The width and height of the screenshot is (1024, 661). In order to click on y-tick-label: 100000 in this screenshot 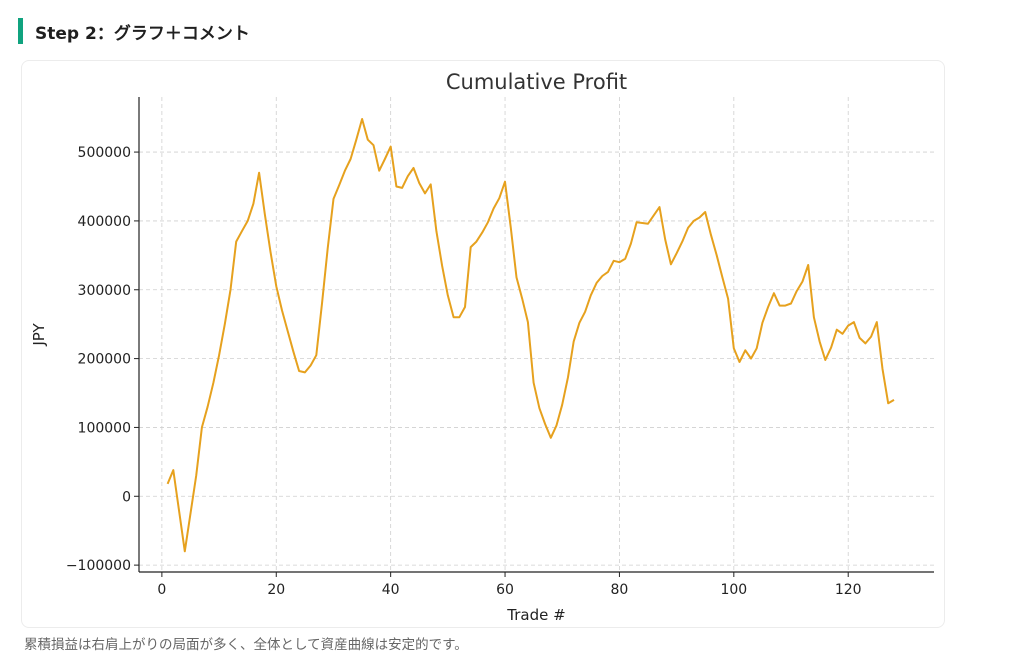, I will do `click(104, 428)`.